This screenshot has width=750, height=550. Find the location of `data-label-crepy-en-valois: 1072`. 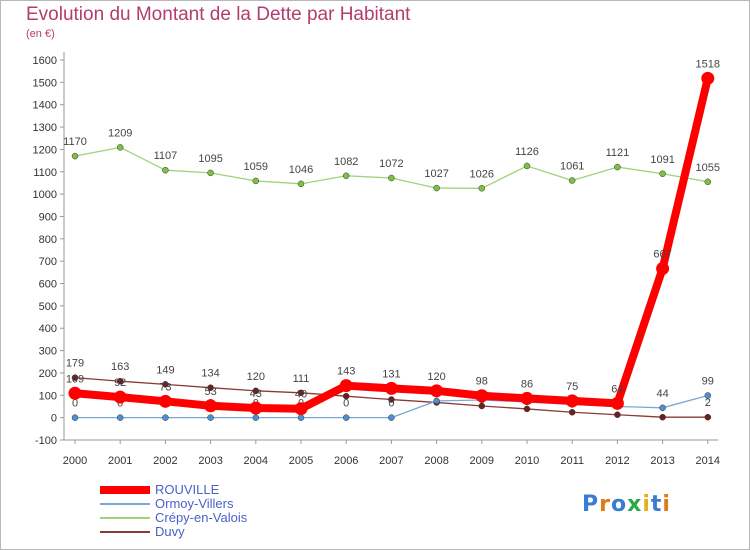

data-label-crepy-en-valois: 1072 is located at coordinates (391, 164).